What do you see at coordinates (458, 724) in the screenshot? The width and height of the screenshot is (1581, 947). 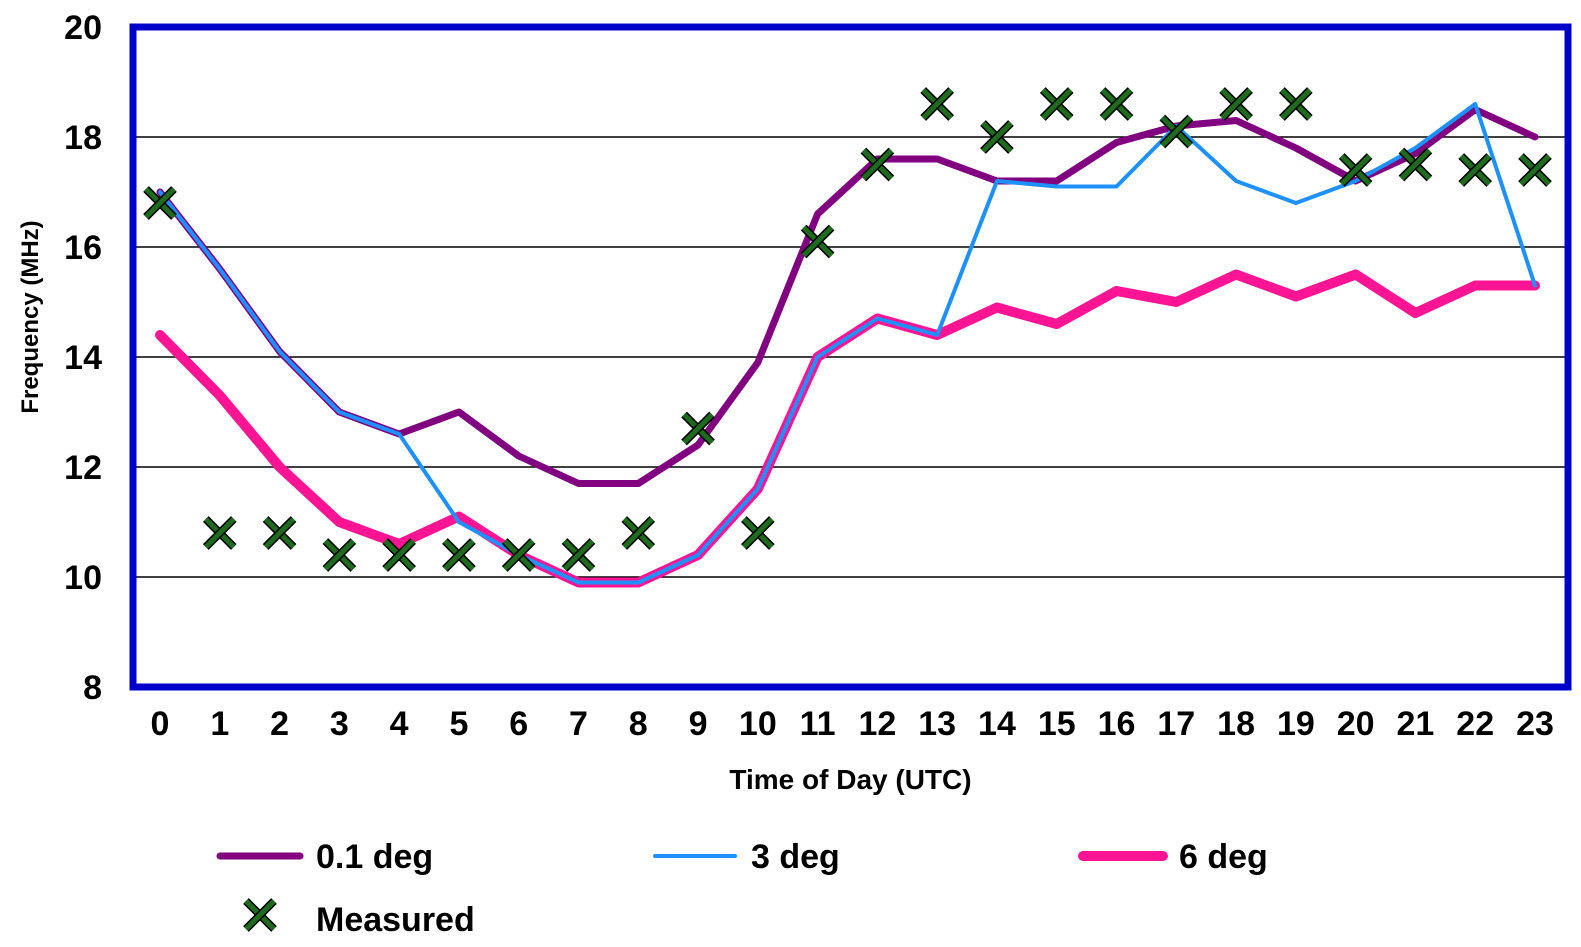 I see `x-tick-label: 5` at bounding box center [458, 724].